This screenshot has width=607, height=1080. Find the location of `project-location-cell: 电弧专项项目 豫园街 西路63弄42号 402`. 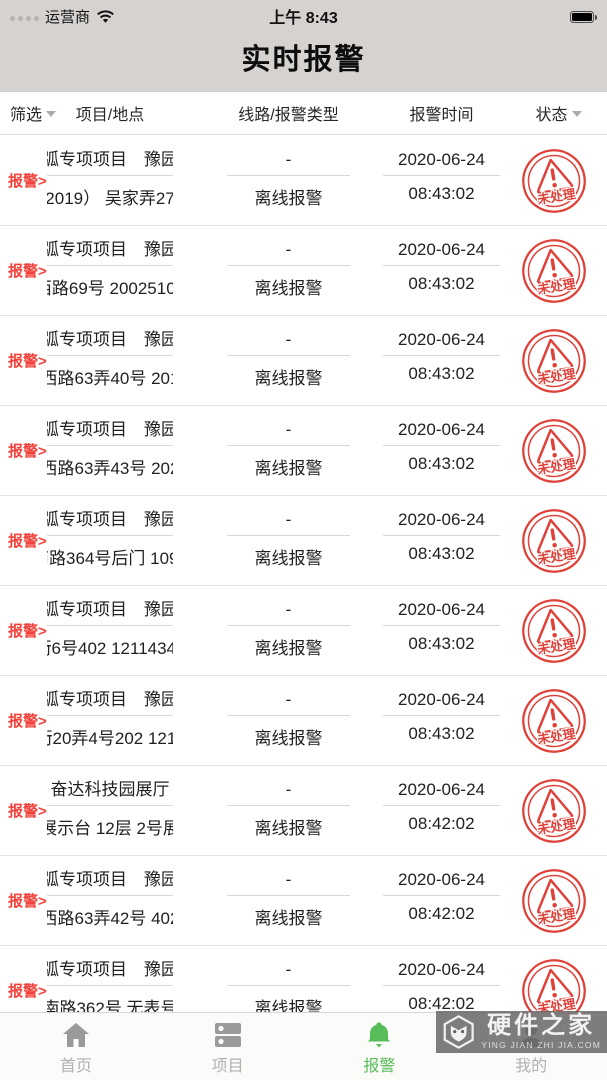

project-location-cell: 电弧专项项目 豫园街 西路63弄42号 402 is located at coordinates (110, 900).